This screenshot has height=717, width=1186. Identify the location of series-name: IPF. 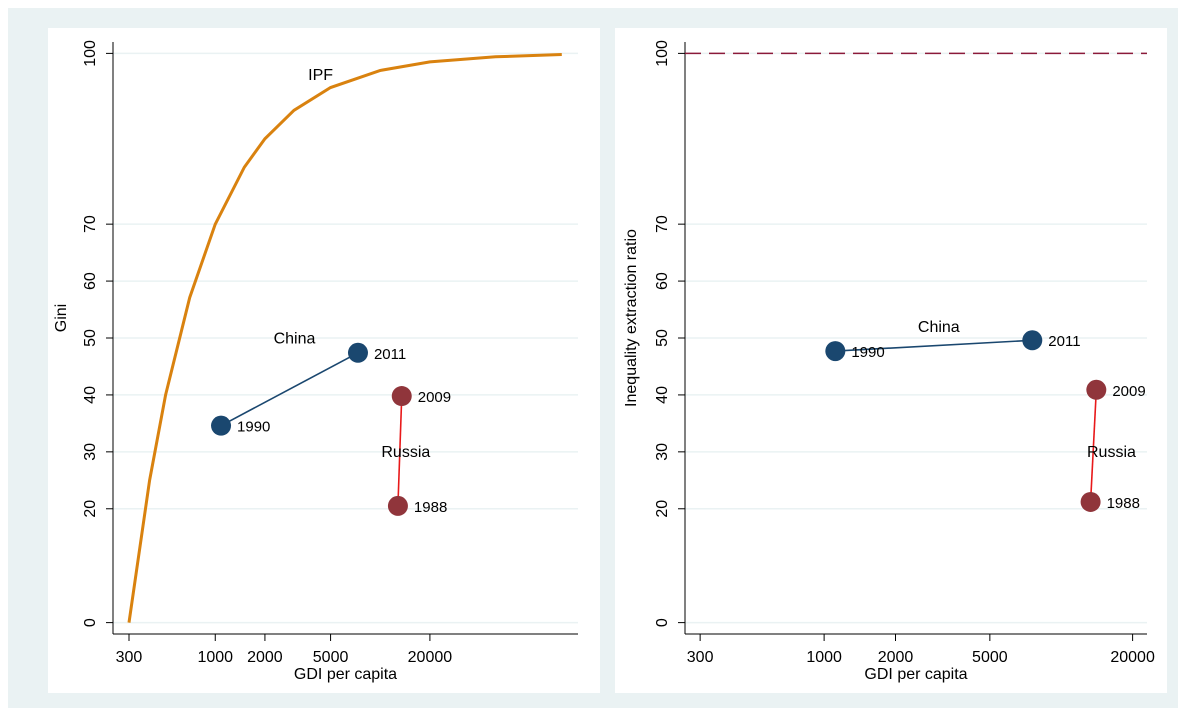
(320, 75).